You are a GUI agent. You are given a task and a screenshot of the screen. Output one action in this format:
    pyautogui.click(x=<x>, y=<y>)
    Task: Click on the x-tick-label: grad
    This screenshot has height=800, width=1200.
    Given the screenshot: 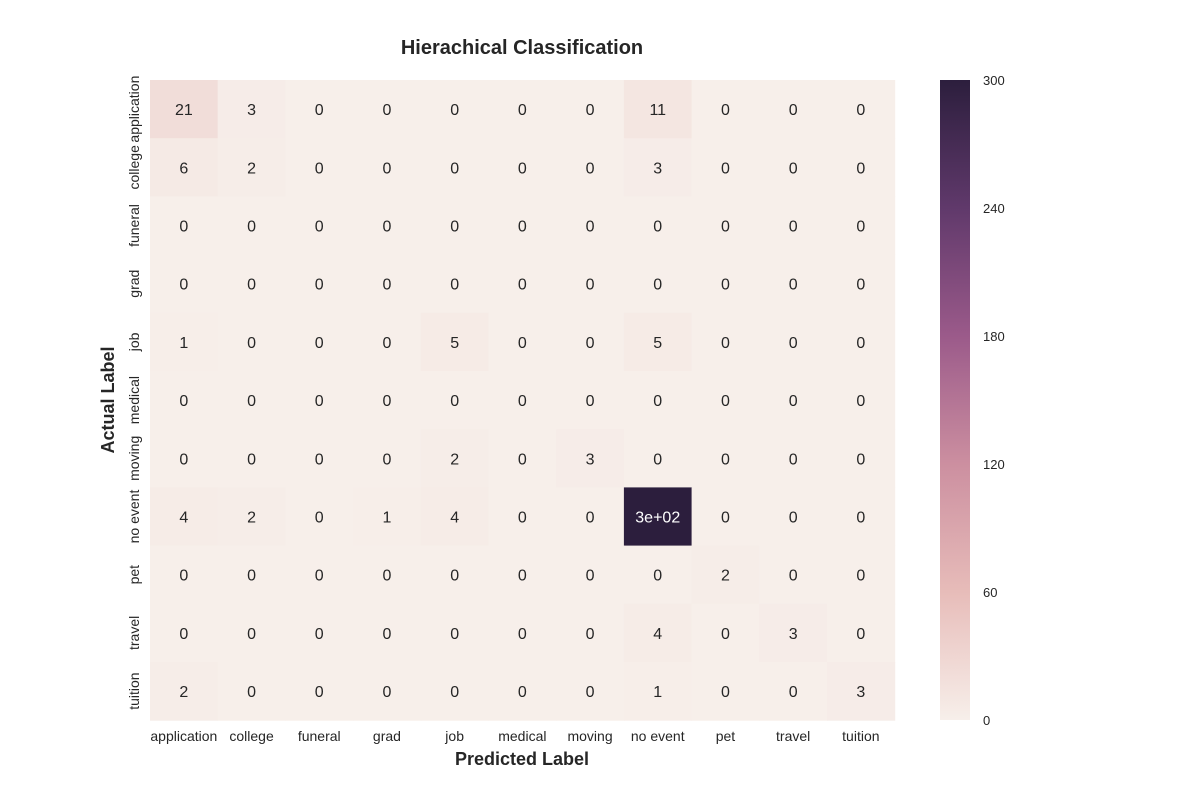 What is the action you would take?
    pyautogui.click(x=387, y=736)
    